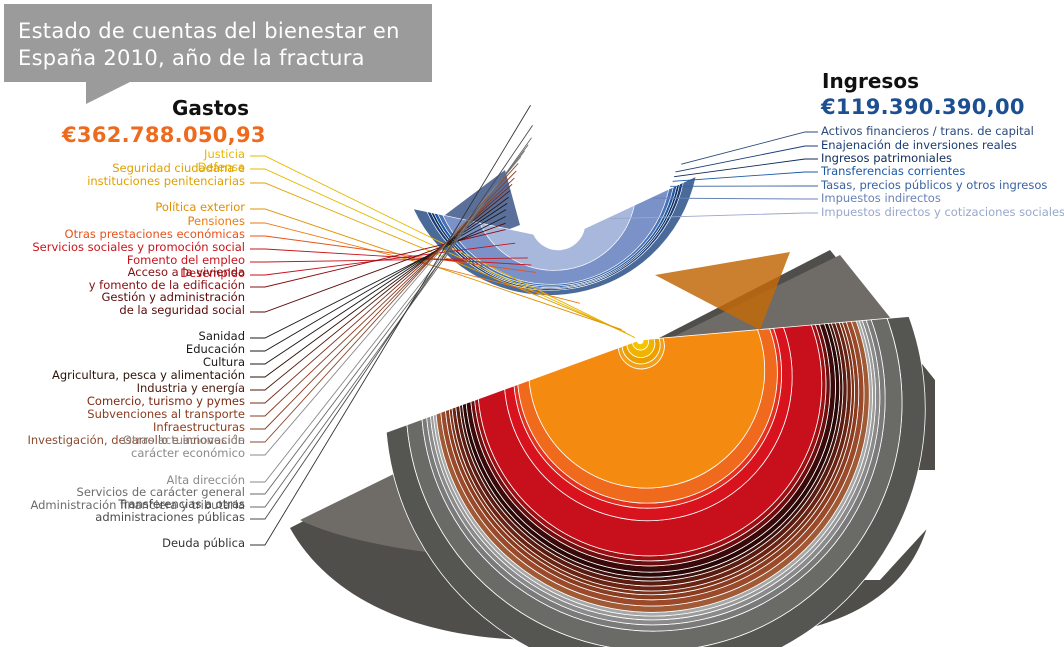 This screenshot has width=1064, height=647. I want to click on gasto-label-20: Otras actuaciones de carácter económico, so click(183, 446).